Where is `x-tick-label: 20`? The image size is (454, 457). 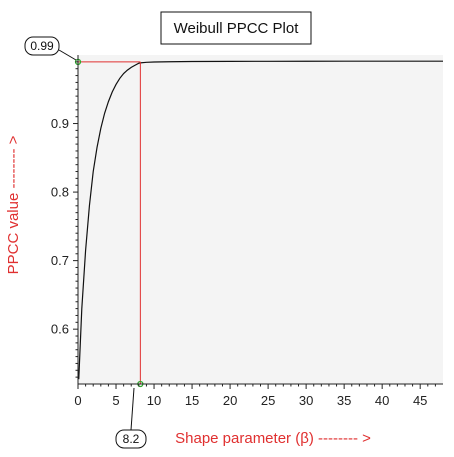
x-tick-label: 20 is located at coordinates (230, 400).